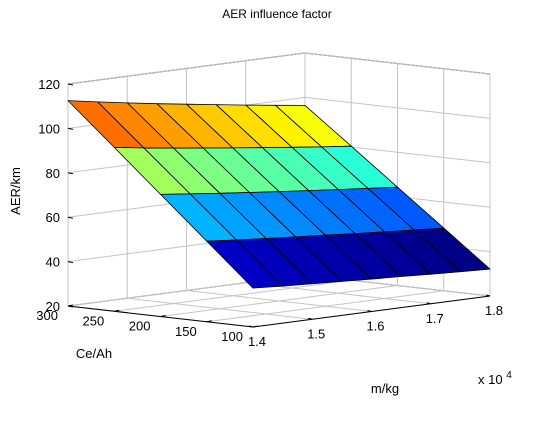  I want to click on z-tick-label: 80, so click(53, 173).